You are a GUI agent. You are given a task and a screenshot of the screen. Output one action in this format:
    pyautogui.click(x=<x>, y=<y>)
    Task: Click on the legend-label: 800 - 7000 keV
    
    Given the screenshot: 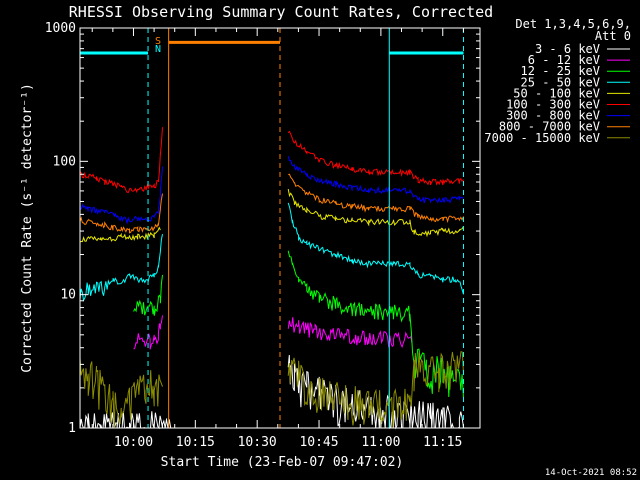 What is the action you would take?
    pyautogui.click(x=549, y=127)
    